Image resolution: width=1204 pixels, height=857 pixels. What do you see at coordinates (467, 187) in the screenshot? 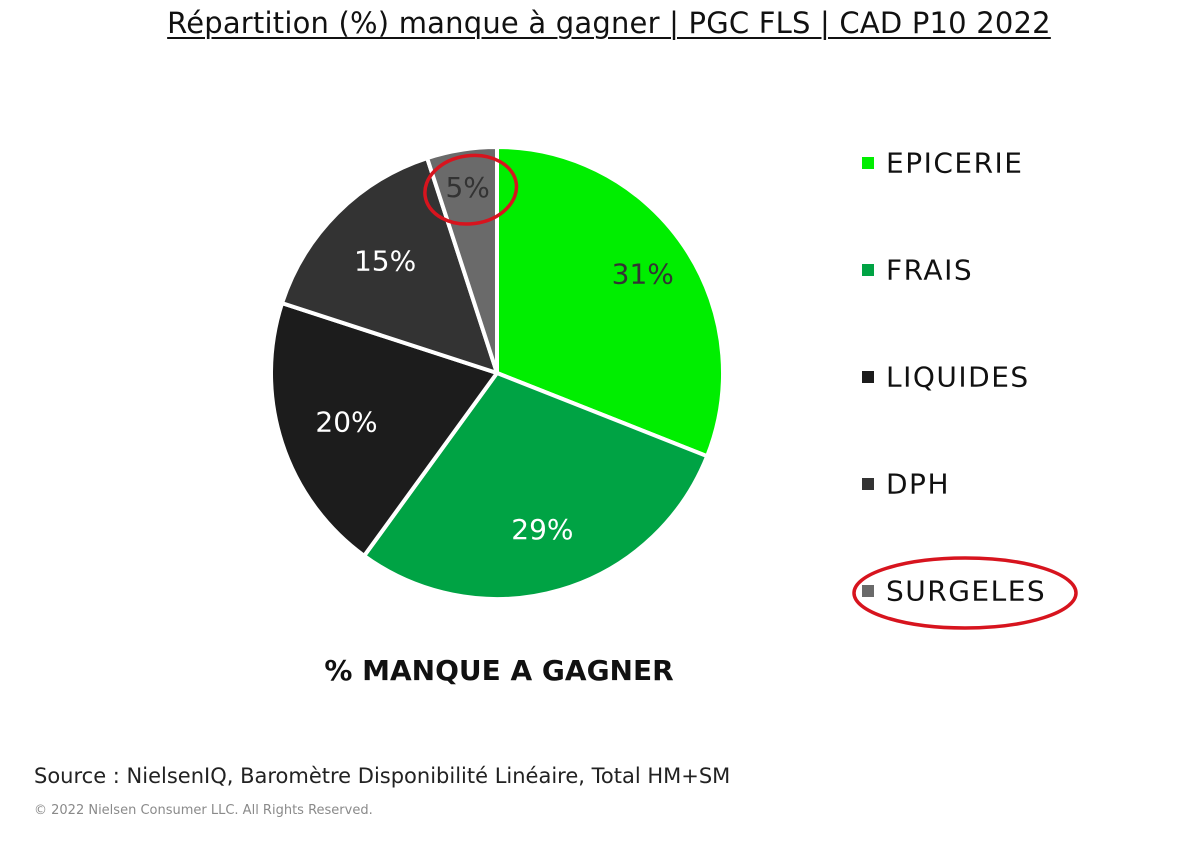
I see `slice-label-surgeles: 5%` at bounding box center [467, 187].